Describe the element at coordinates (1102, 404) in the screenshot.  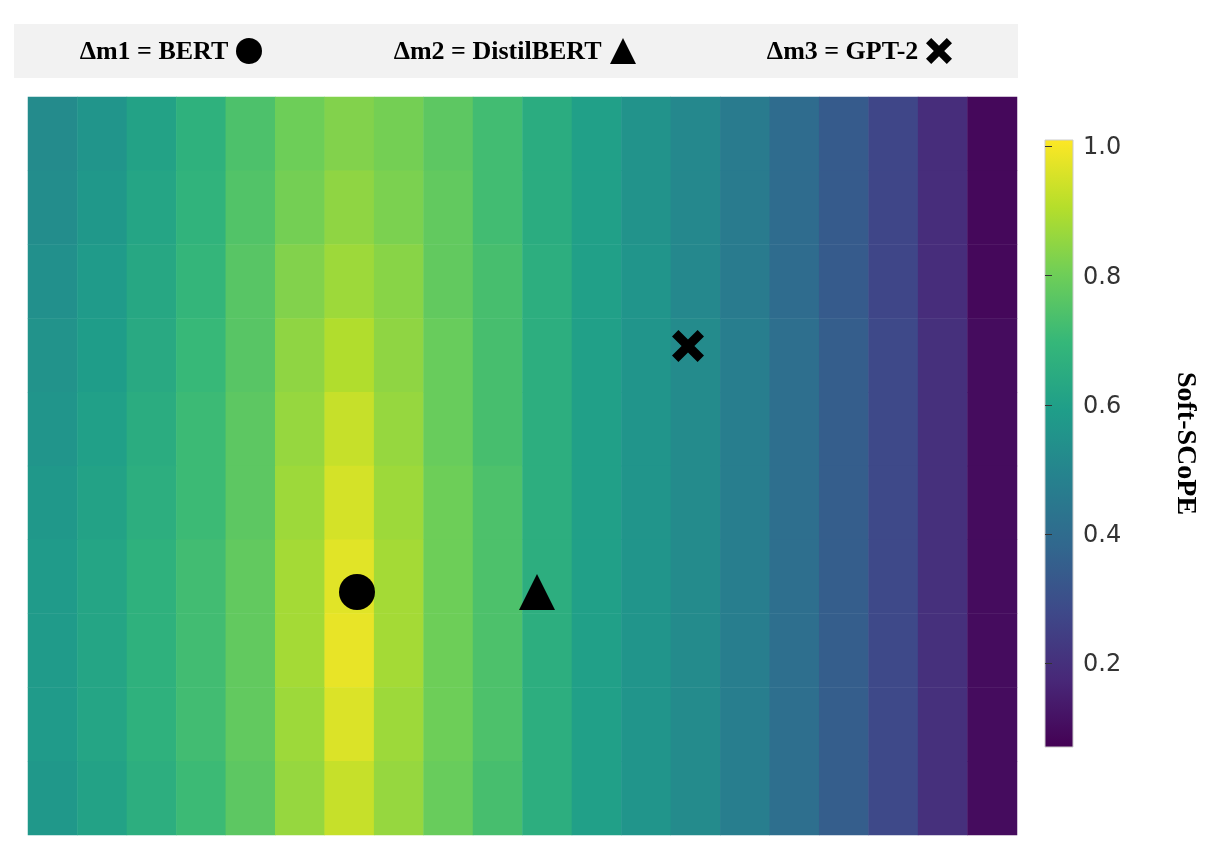
I see `color-bar-label: 0.6` at that location.